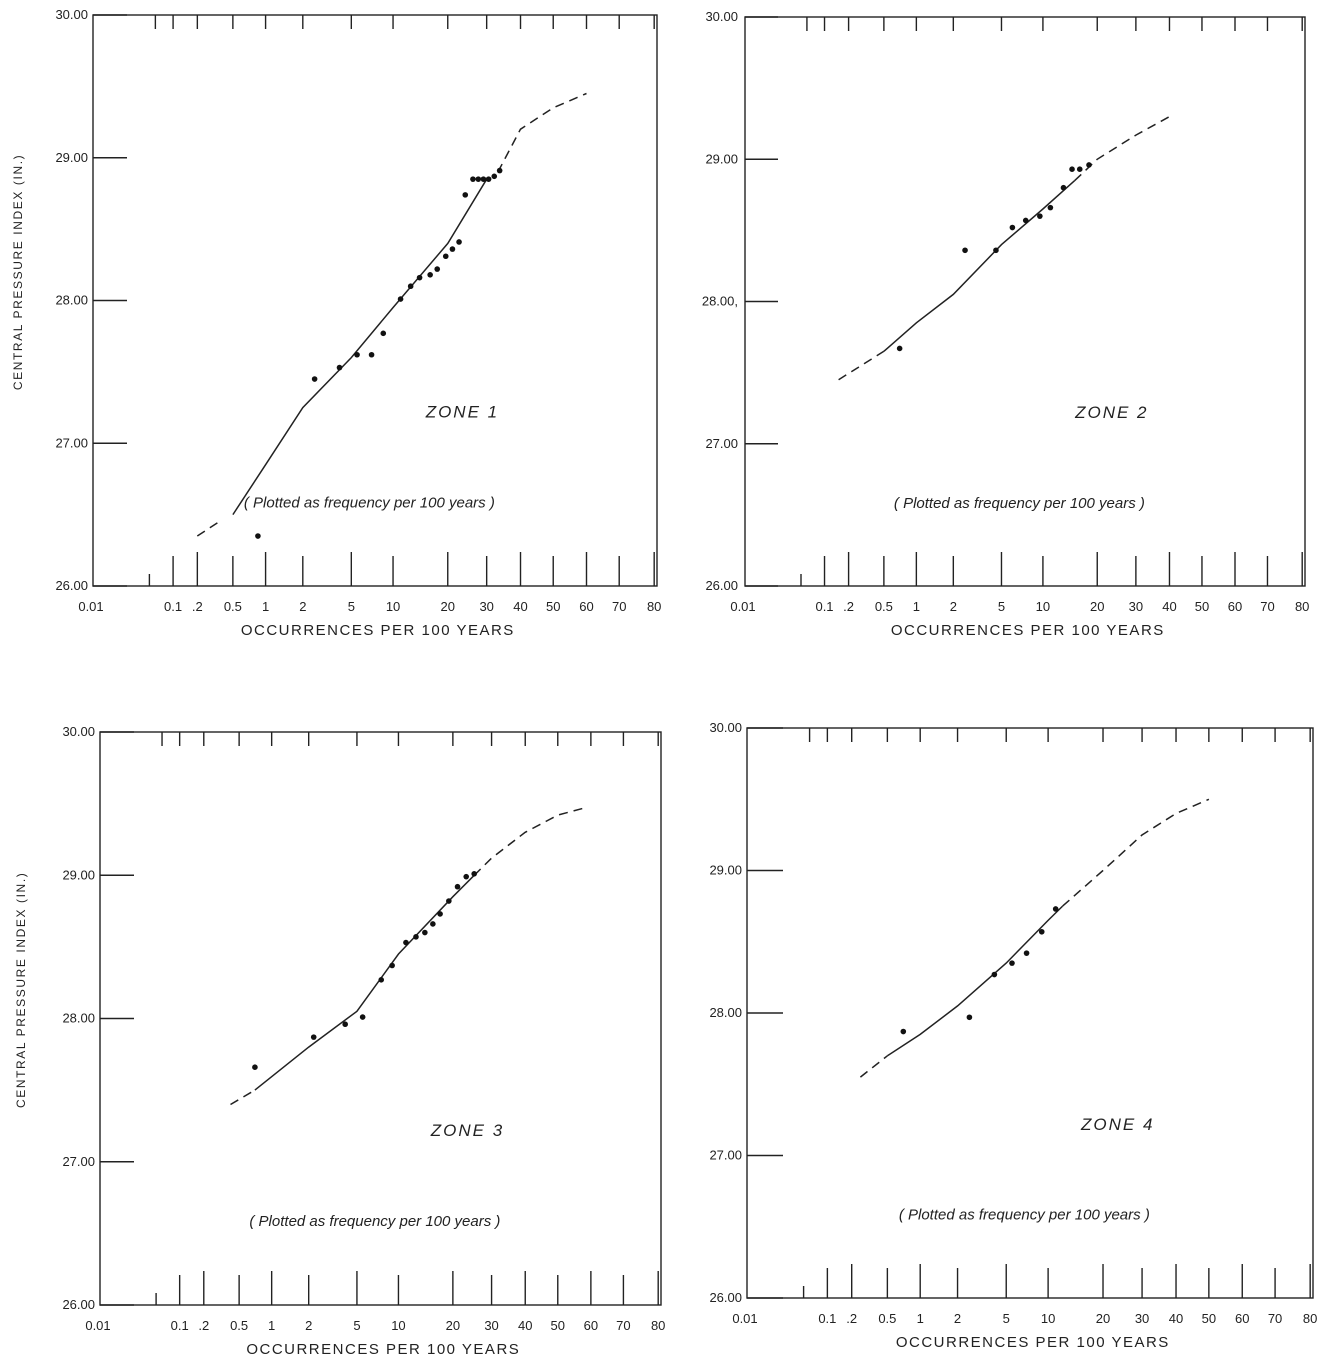 The height and width of the screenshot is (1357, 1325). Describe the element at coordinates (21, 990) in the screenshot. I see `y-axis-title: CENTRAL PRESSURE INDEX (IN.)` at that location.